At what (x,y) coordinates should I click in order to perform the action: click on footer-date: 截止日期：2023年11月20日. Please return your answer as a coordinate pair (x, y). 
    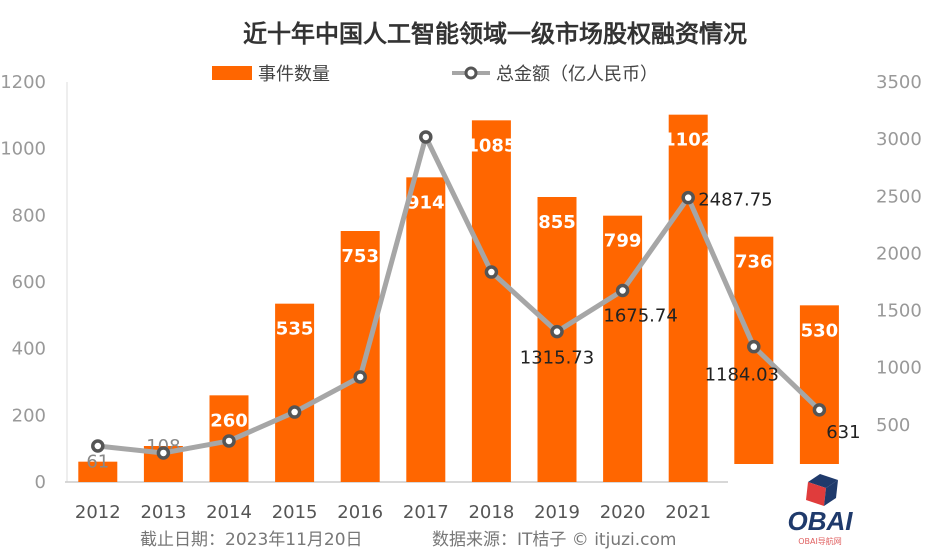
    Looking at the image, I should click on (251, 540).